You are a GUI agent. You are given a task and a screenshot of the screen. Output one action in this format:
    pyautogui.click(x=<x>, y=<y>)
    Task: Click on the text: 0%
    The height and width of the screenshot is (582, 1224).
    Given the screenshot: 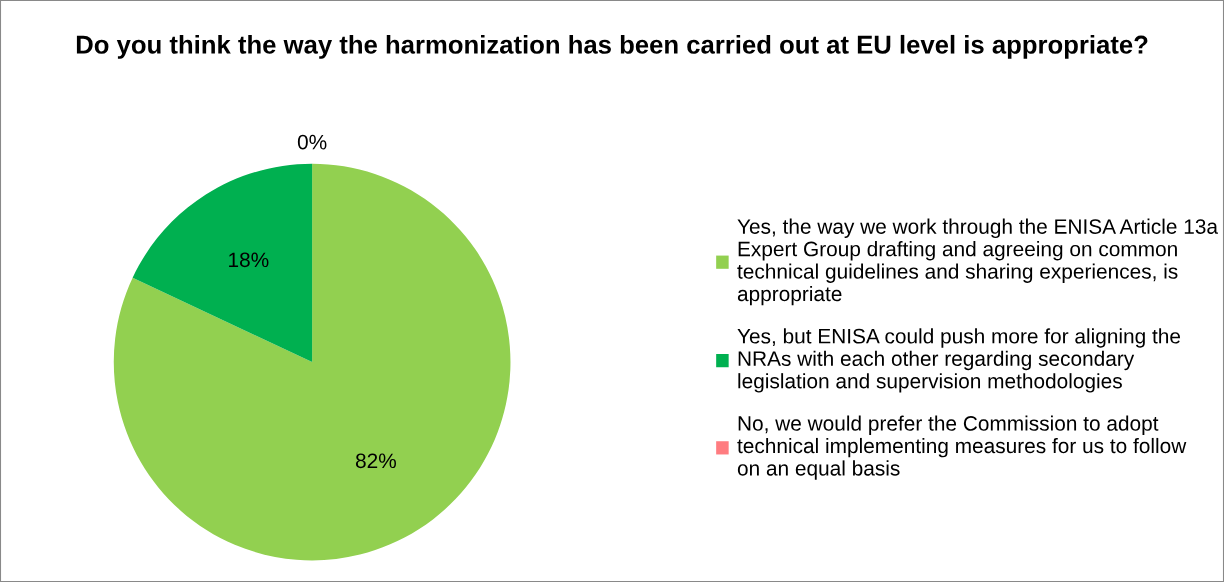 What is the action you would take?
    pyautogui.click(x=312, y=142)
    